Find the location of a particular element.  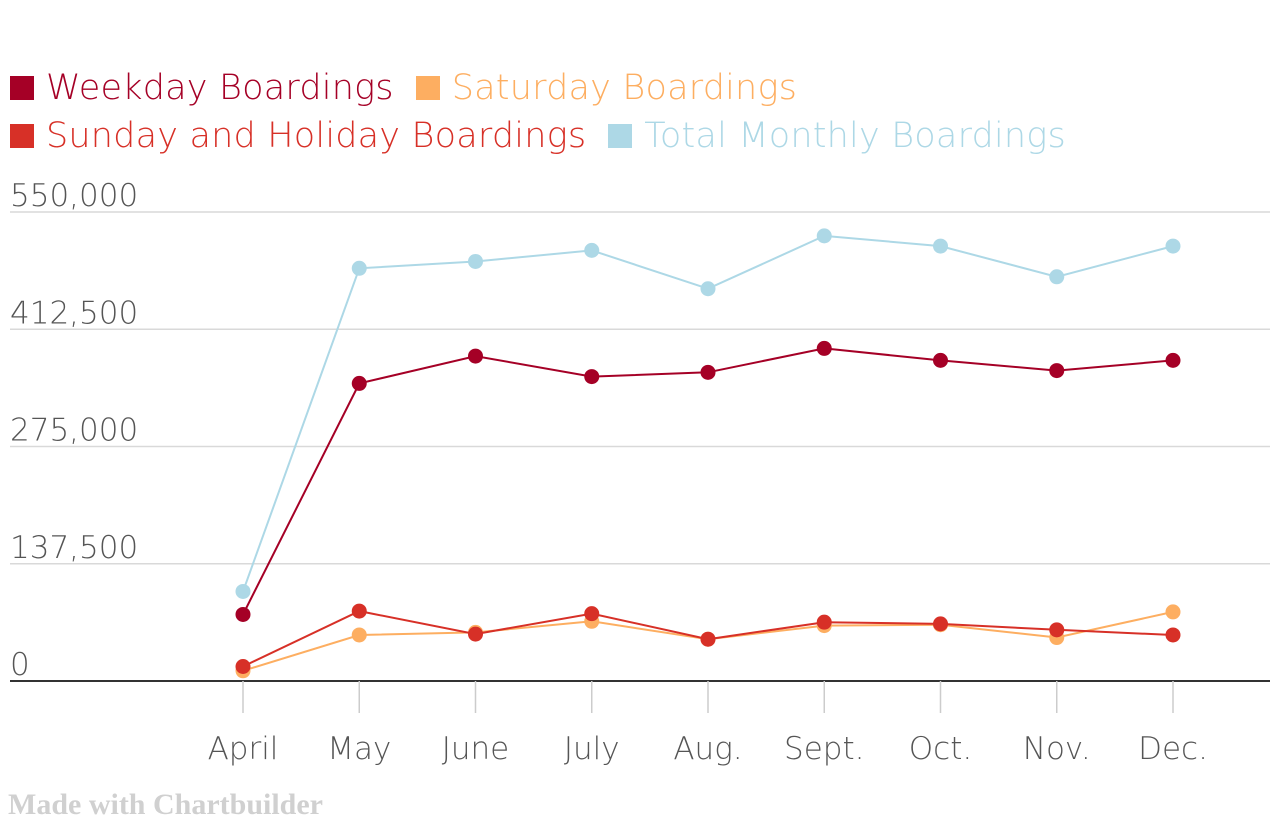

legend-item-sunday-holiday: Sunday and Holiday Boardings is located at coordinates (298, 136).